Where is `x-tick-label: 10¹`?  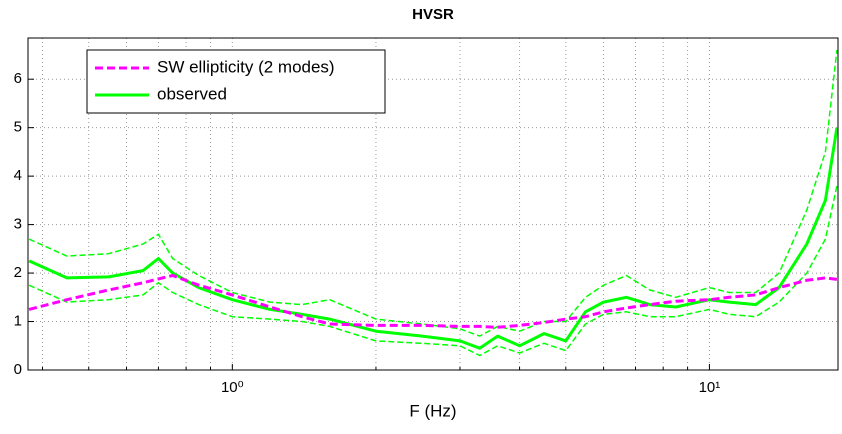 x-tick-label: 10¹ is located at coordinates (710, 387).